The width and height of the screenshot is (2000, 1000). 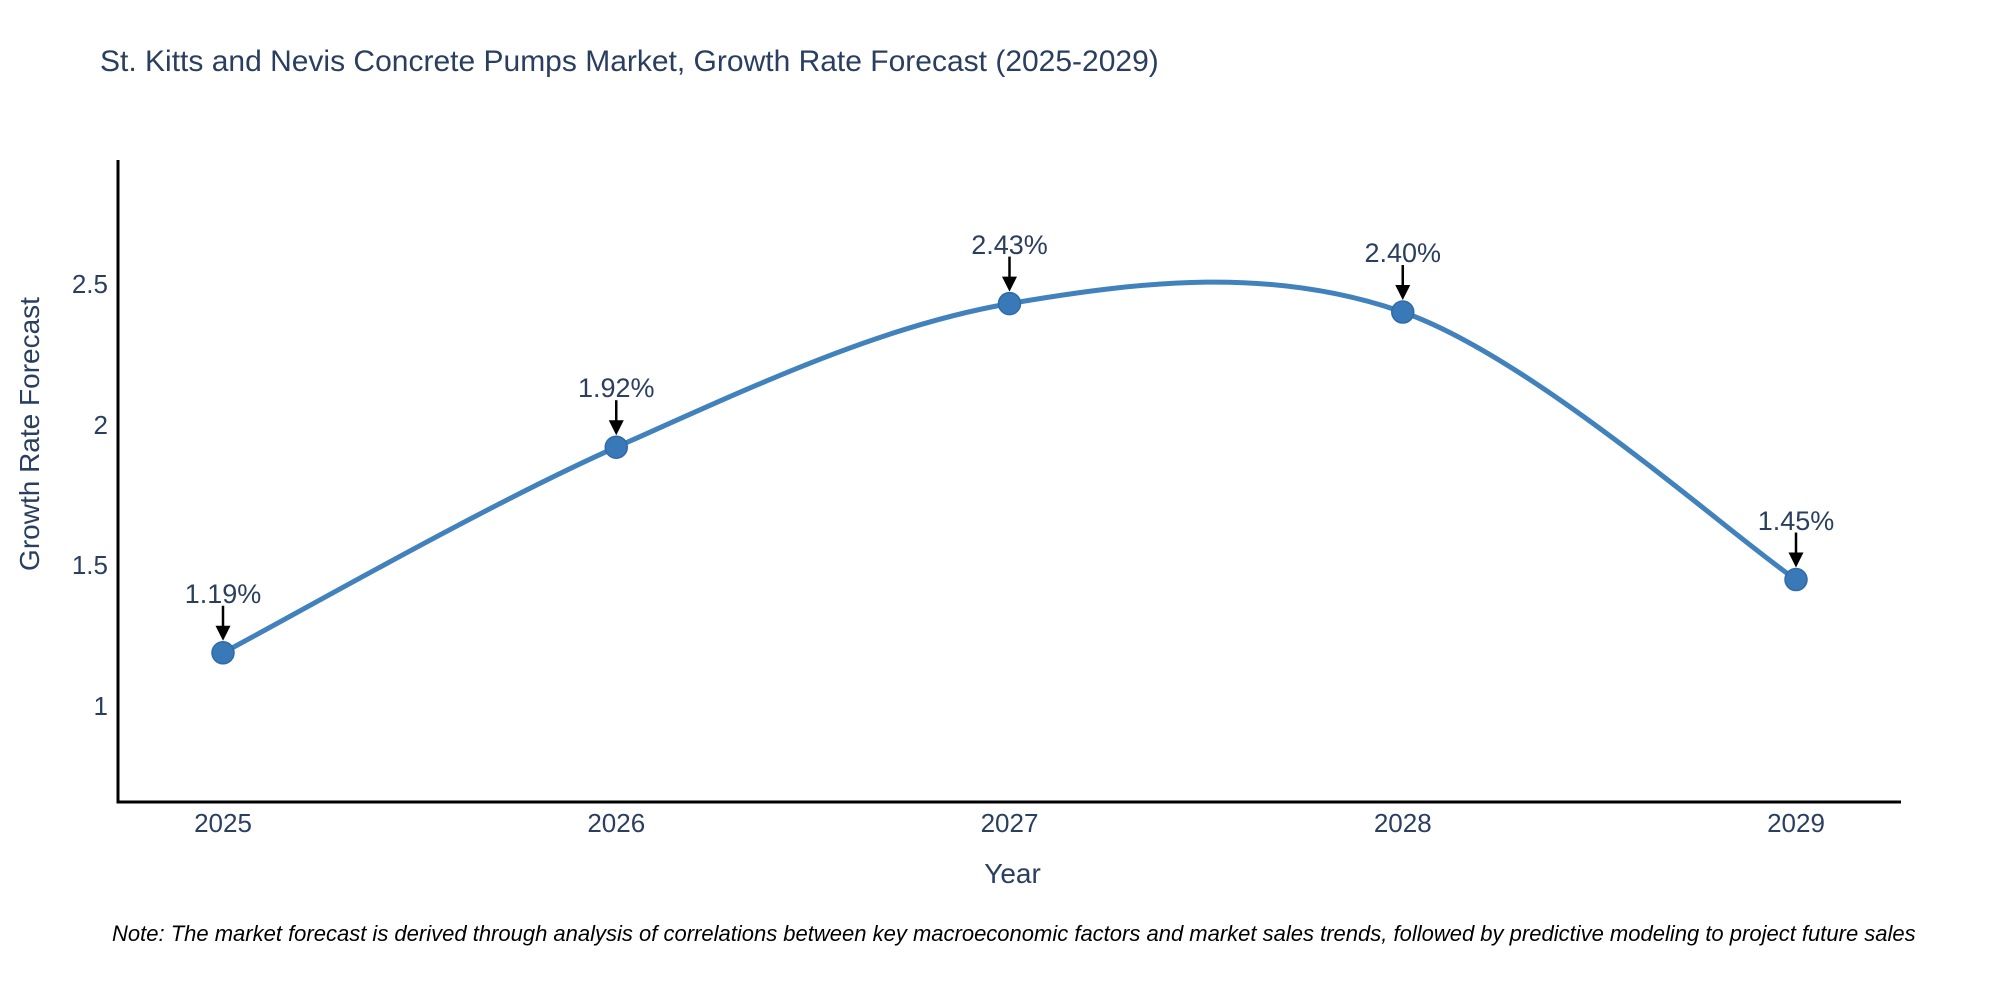 I want to click on data-point-label: 1.92%, so click(x=616, y=388).